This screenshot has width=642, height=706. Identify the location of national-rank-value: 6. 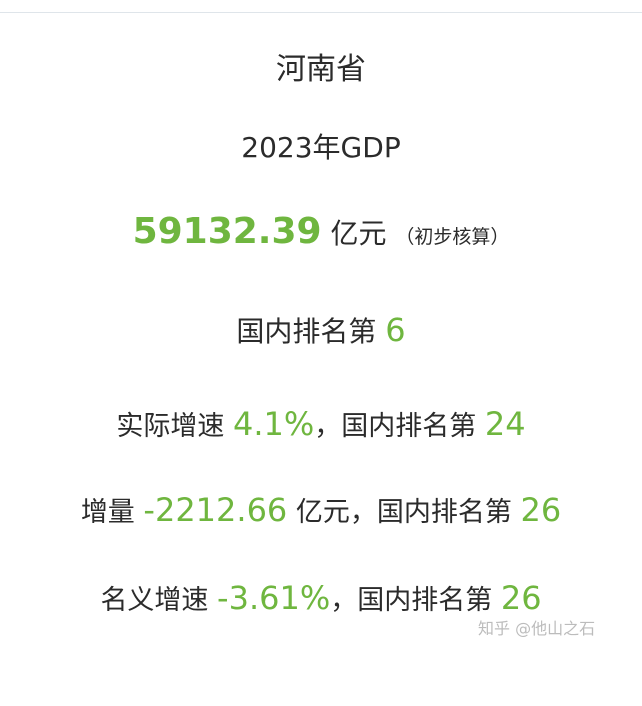
(395, 330).